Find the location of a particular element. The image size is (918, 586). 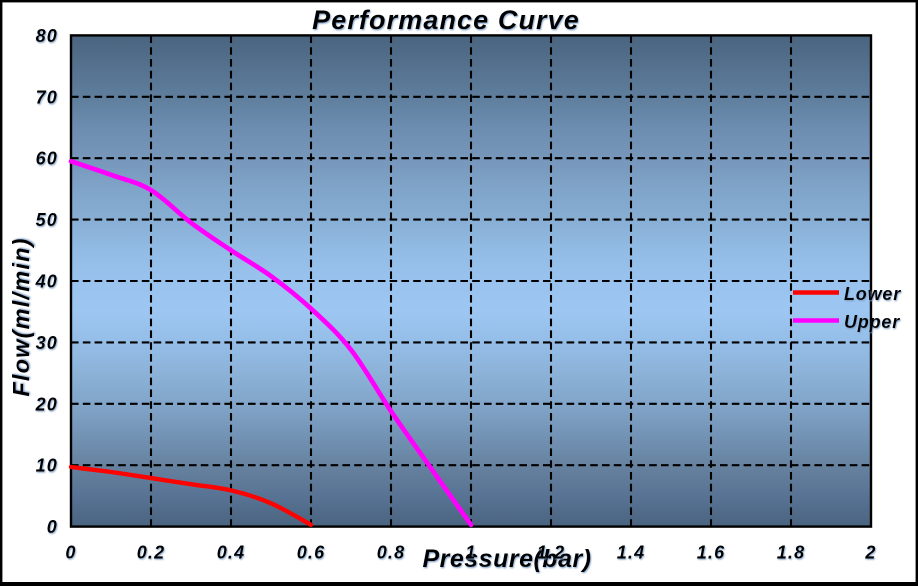

svg-text: Lower is located at coordinates (872, 294).